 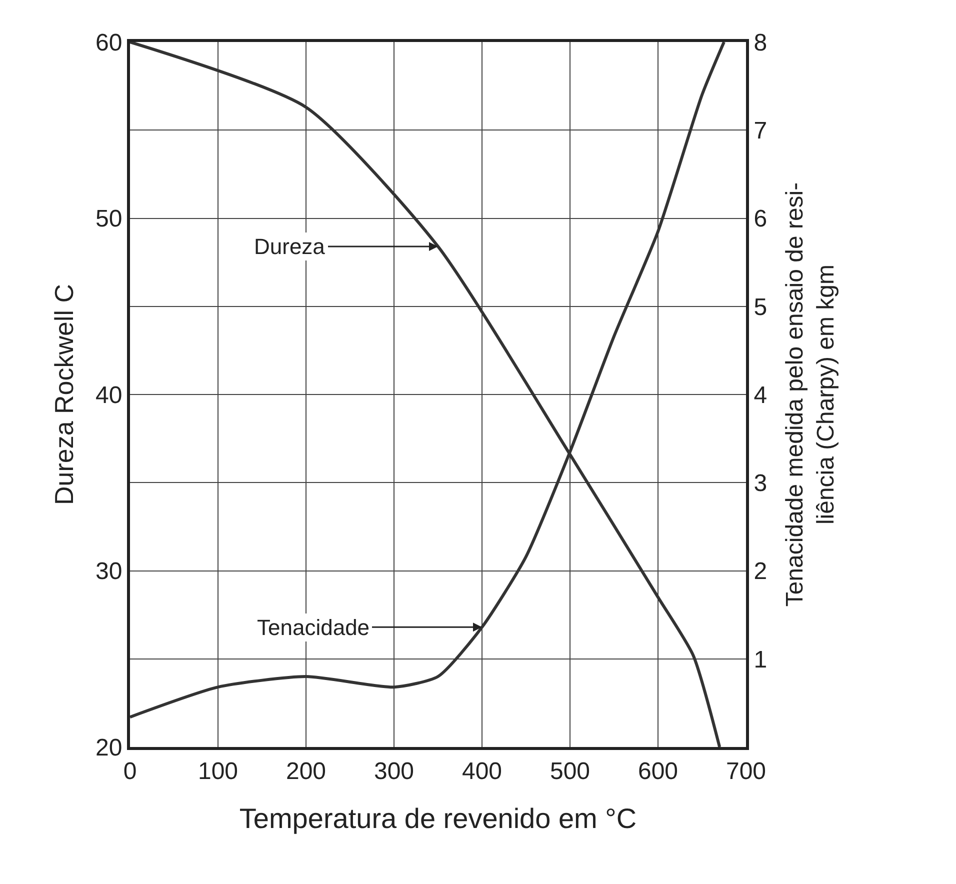 What do you see at coordinates (394, 771) in the screenshot?
I see `x-tick-label: 300` at bounding box center [394, 771].